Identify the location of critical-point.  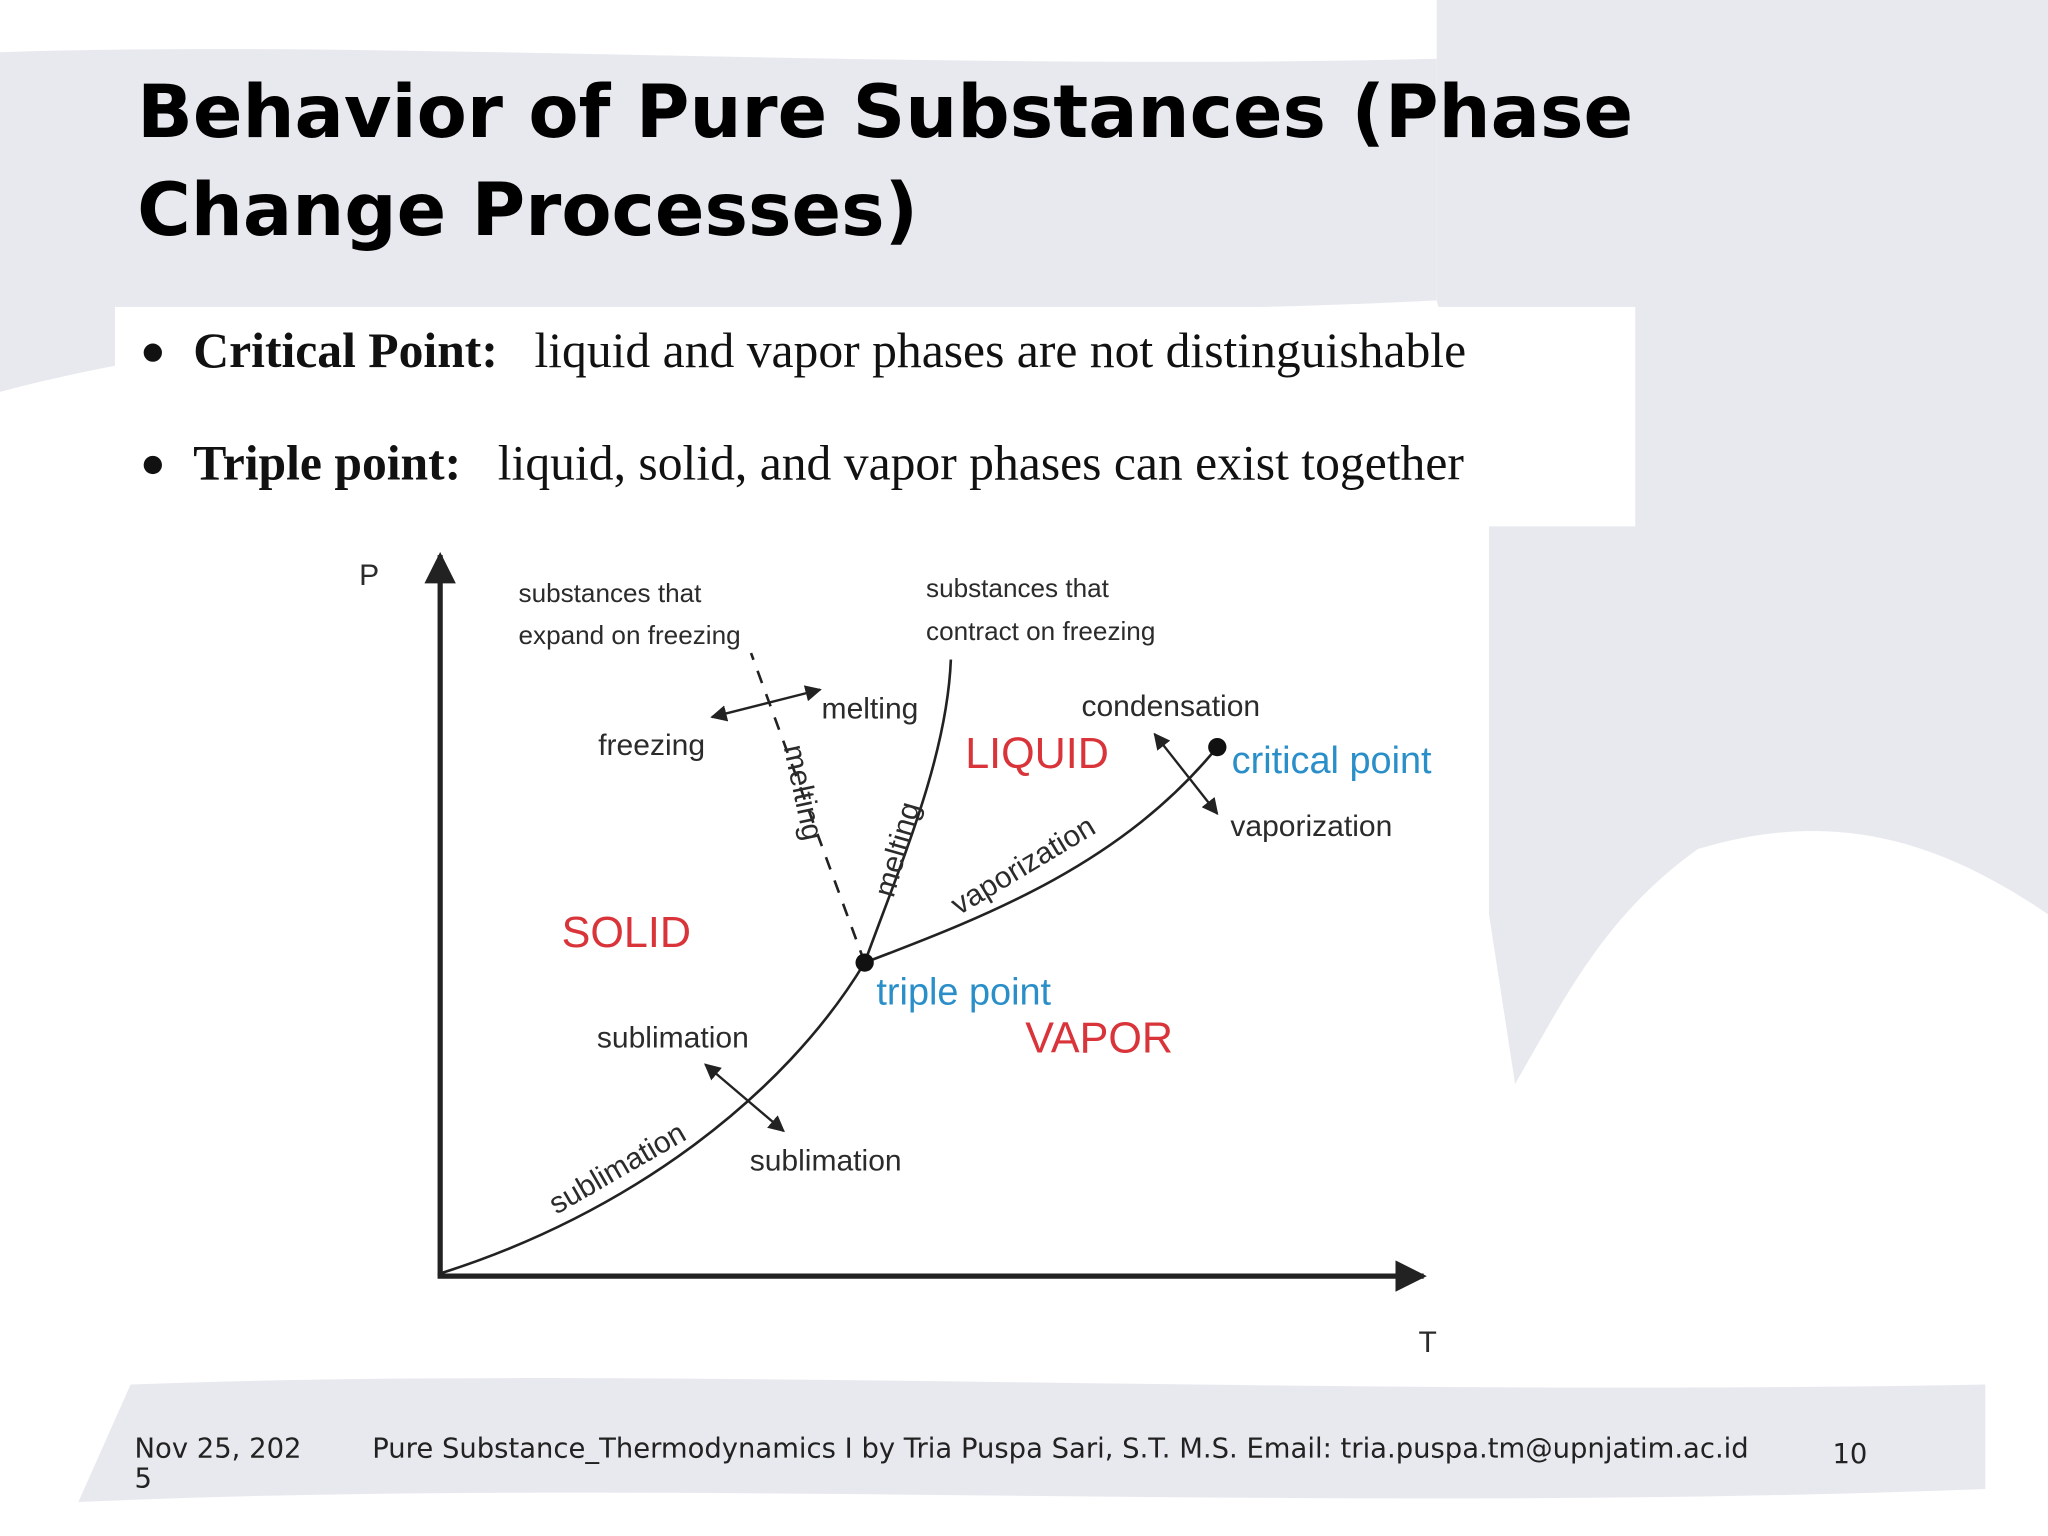
(1217, 747).